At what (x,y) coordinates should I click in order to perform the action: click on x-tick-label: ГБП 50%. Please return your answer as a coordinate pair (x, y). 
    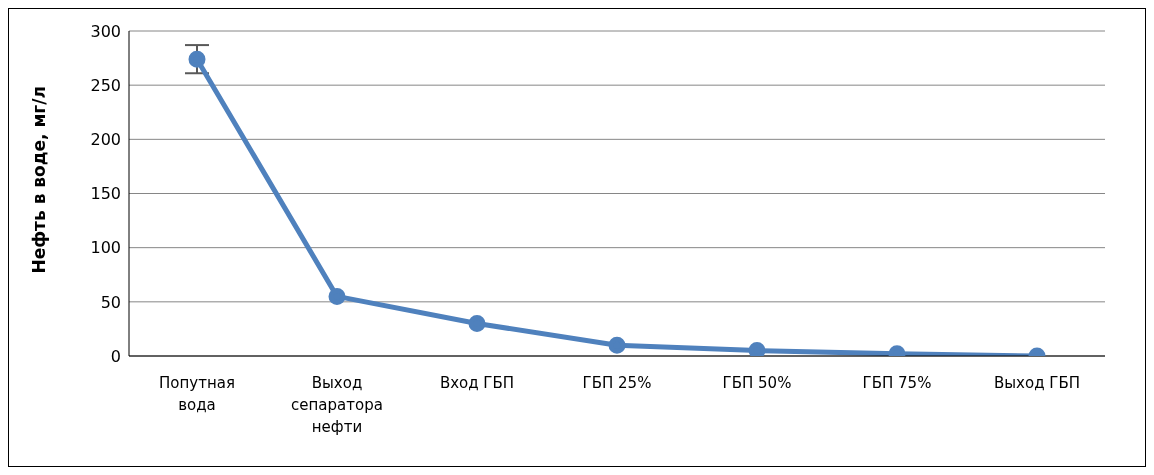
    Looking at the image, I should click on (757, 383).